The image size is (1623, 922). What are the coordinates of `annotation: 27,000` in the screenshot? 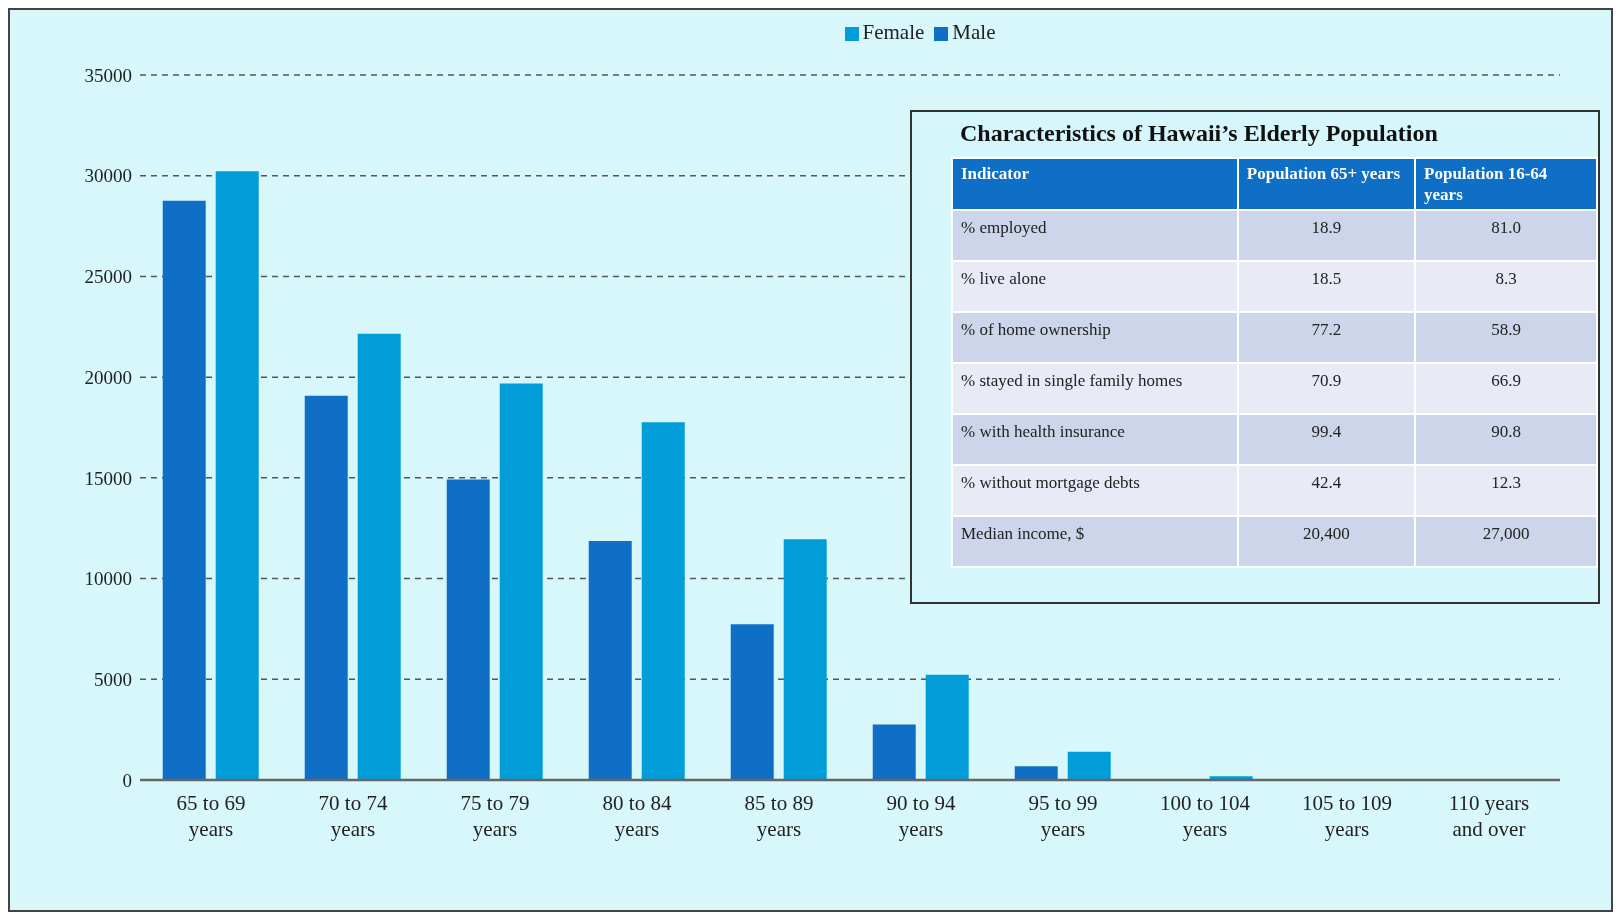 It's located at (1506, 541).